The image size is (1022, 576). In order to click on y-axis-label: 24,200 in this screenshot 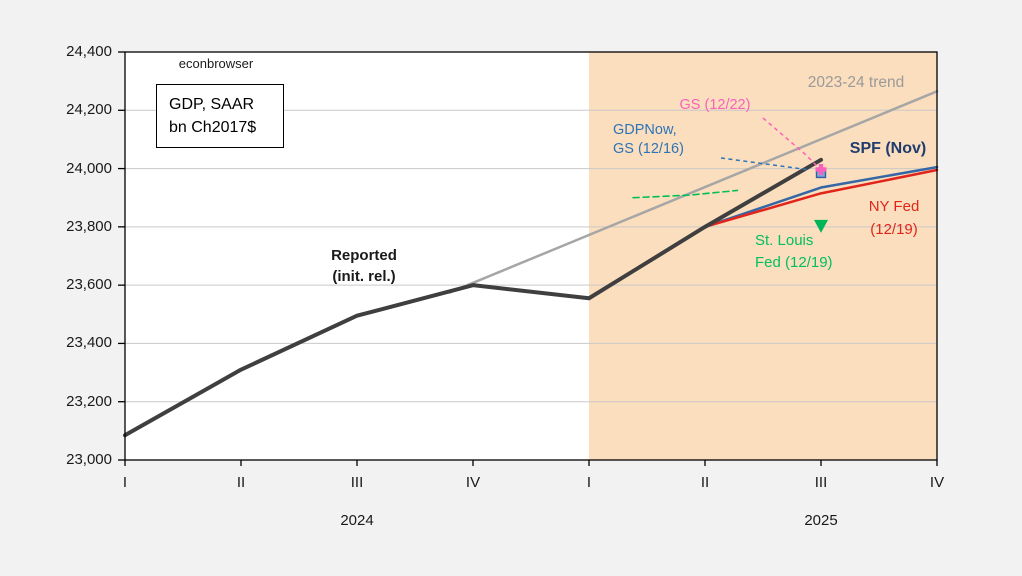, I will do `click(89, 110)`.